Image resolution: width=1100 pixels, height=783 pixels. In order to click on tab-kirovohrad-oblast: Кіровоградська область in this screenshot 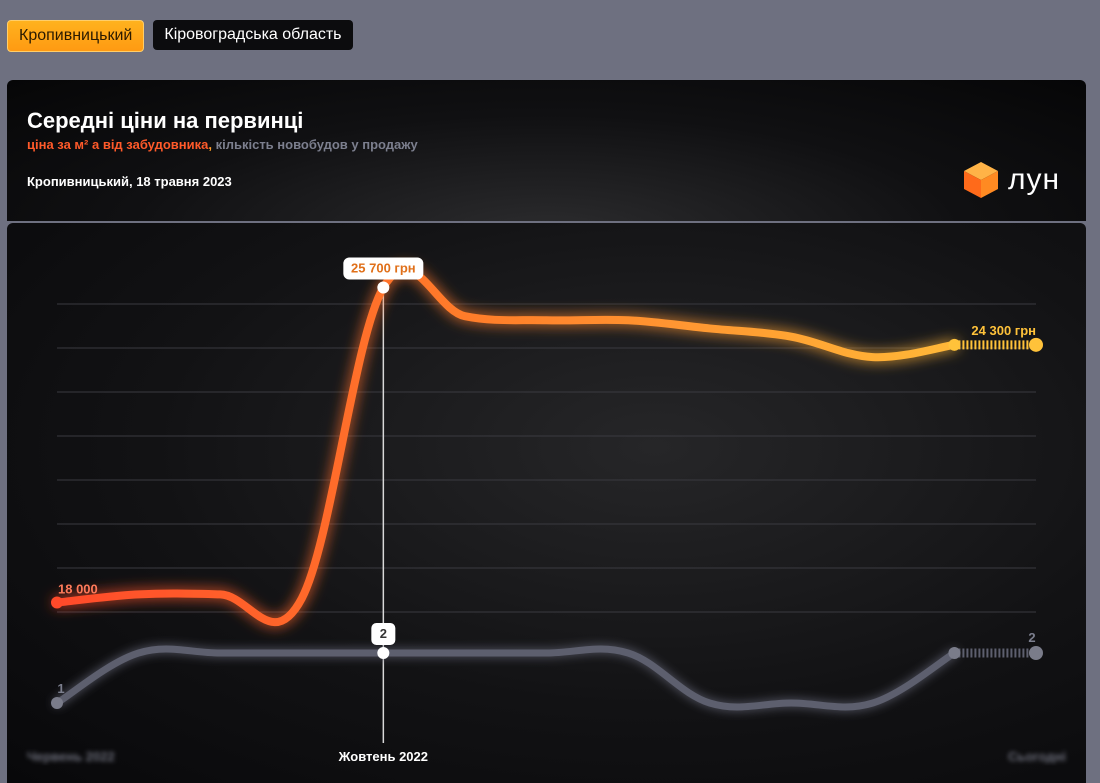, I will do `click(253, 35)`.